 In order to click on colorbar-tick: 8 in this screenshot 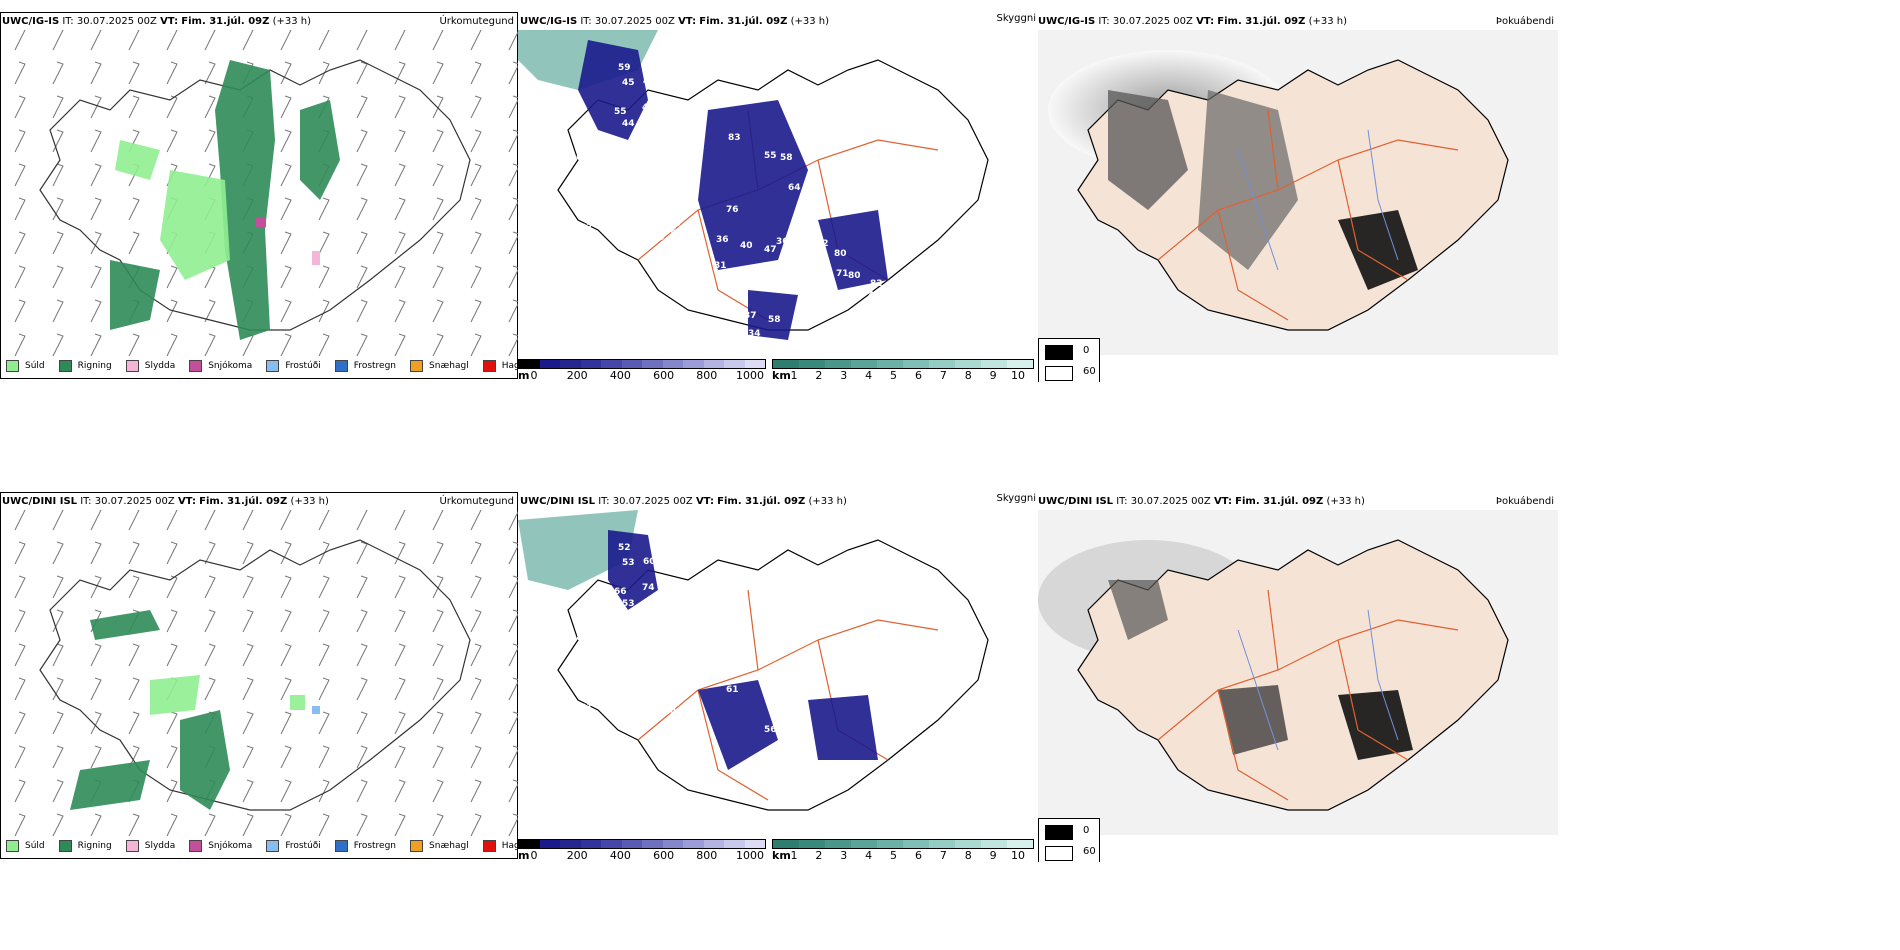, I will do `click(968, 375)`.